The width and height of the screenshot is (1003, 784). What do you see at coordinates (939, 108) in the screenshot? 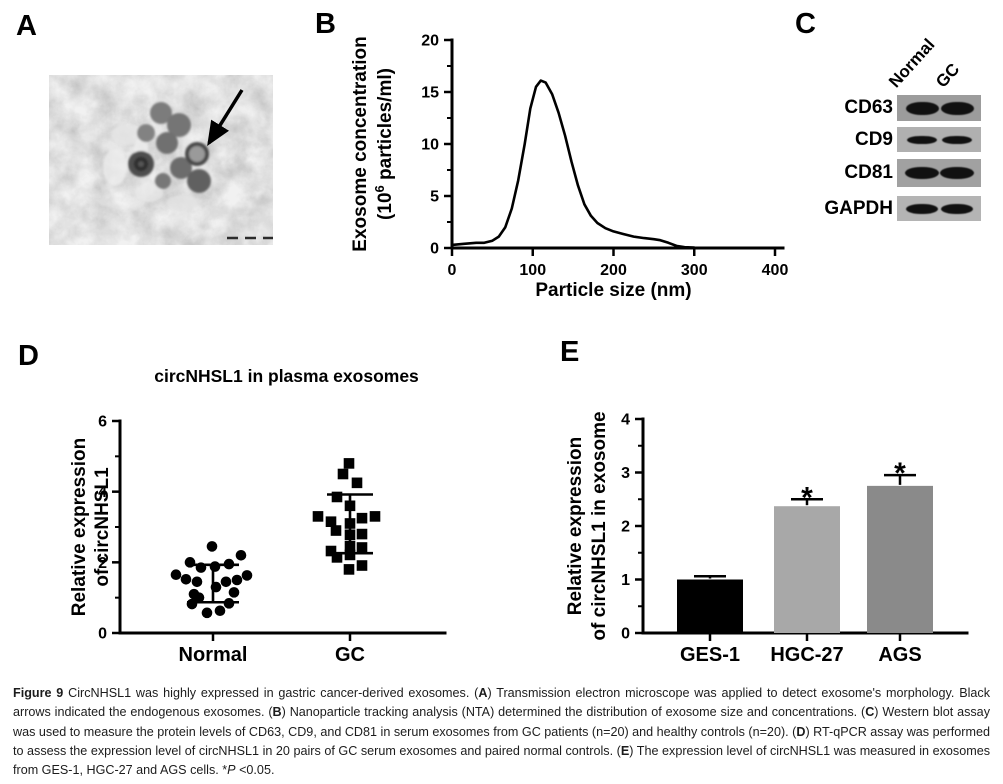
I see `blot-strip-cd63` at bounding box center [939, 108].